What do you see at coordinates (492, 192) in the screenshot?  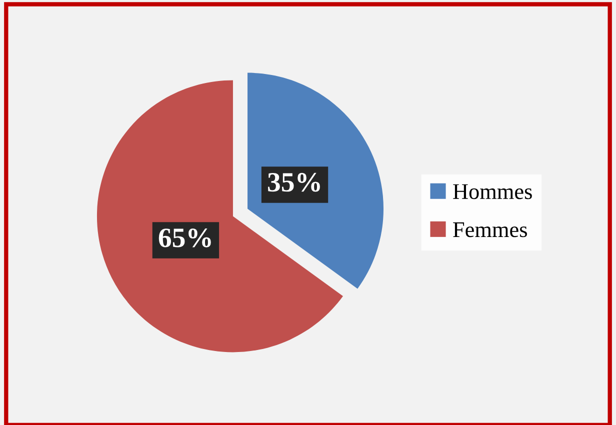 I see `legend-label: Hommes` at bounding box center [492, 192].